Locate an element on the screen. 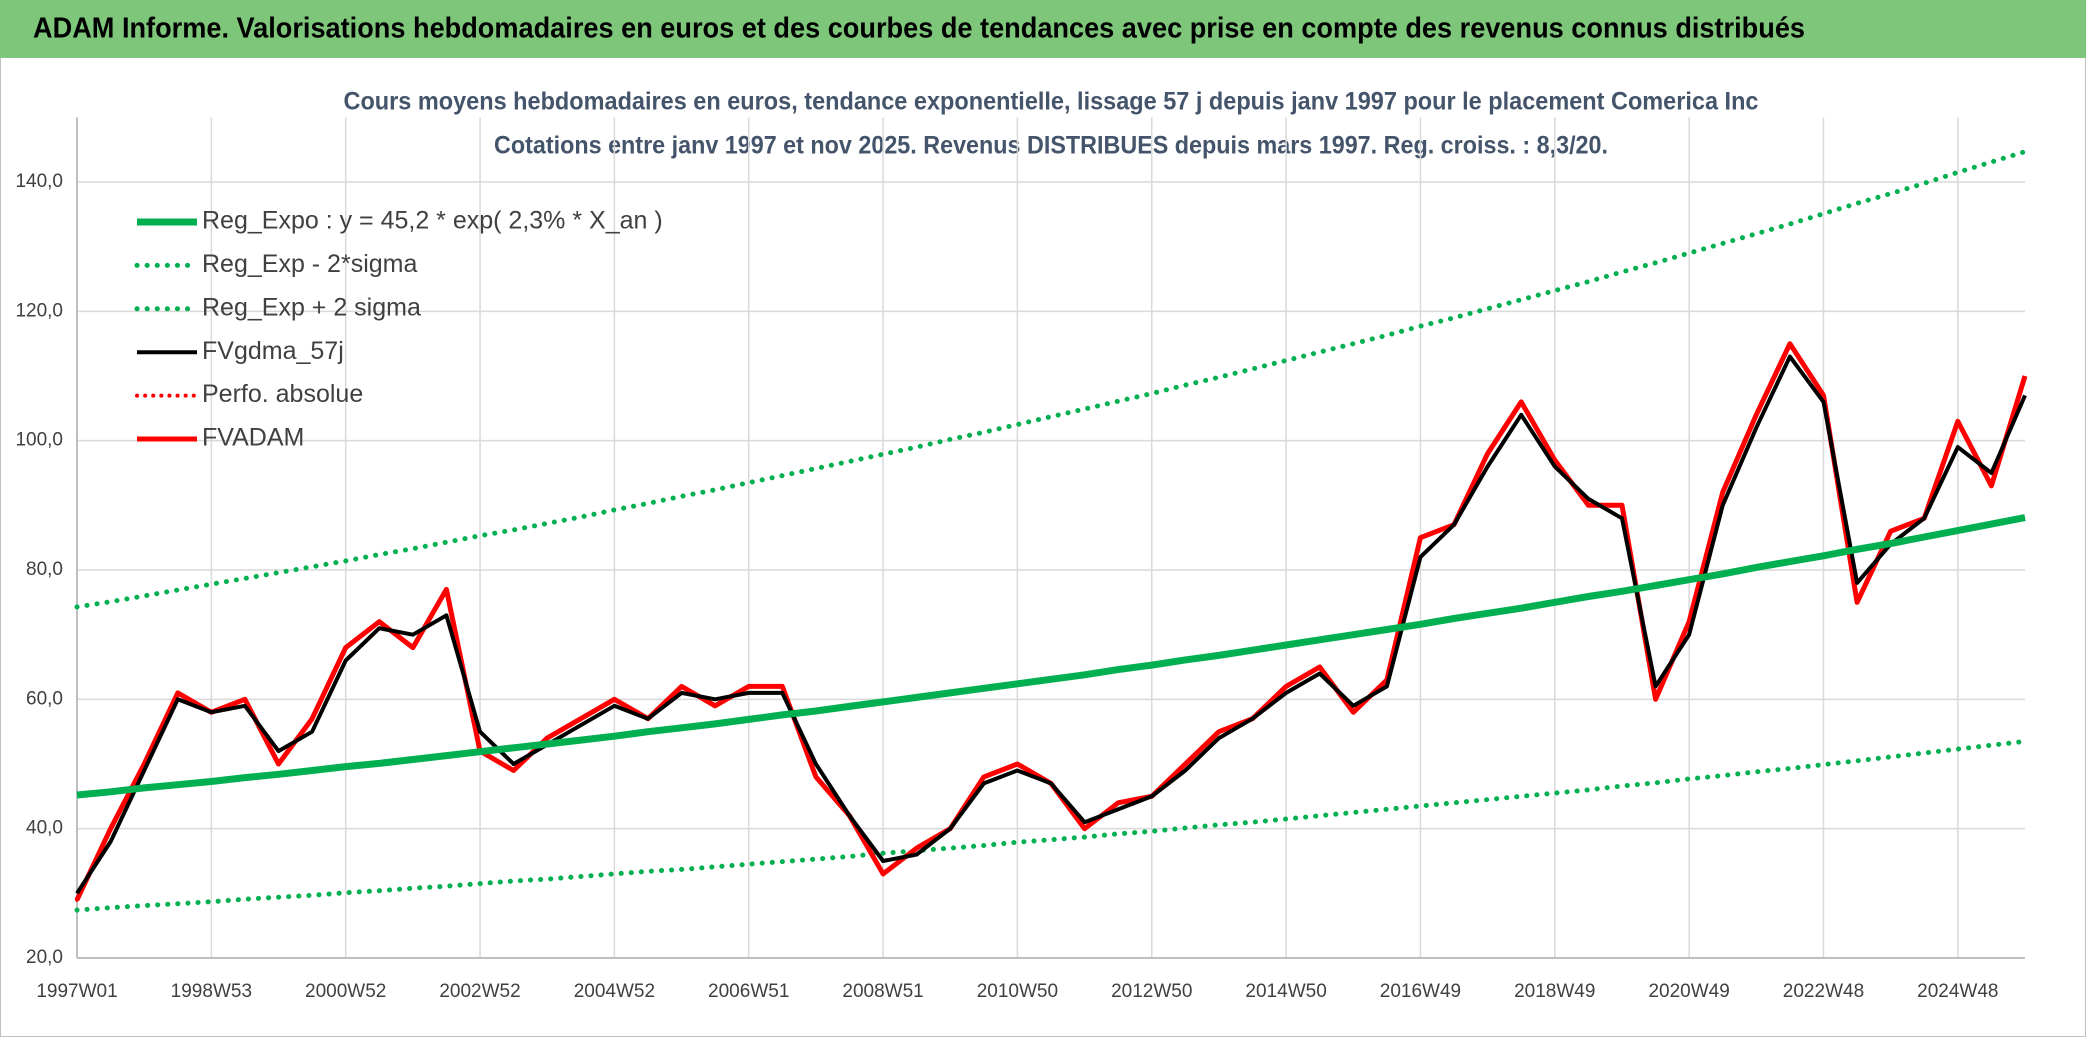 This screenshot has width=2086, height=1037. x-tick-label: 2006W51 is located at coordinates (748, 991).